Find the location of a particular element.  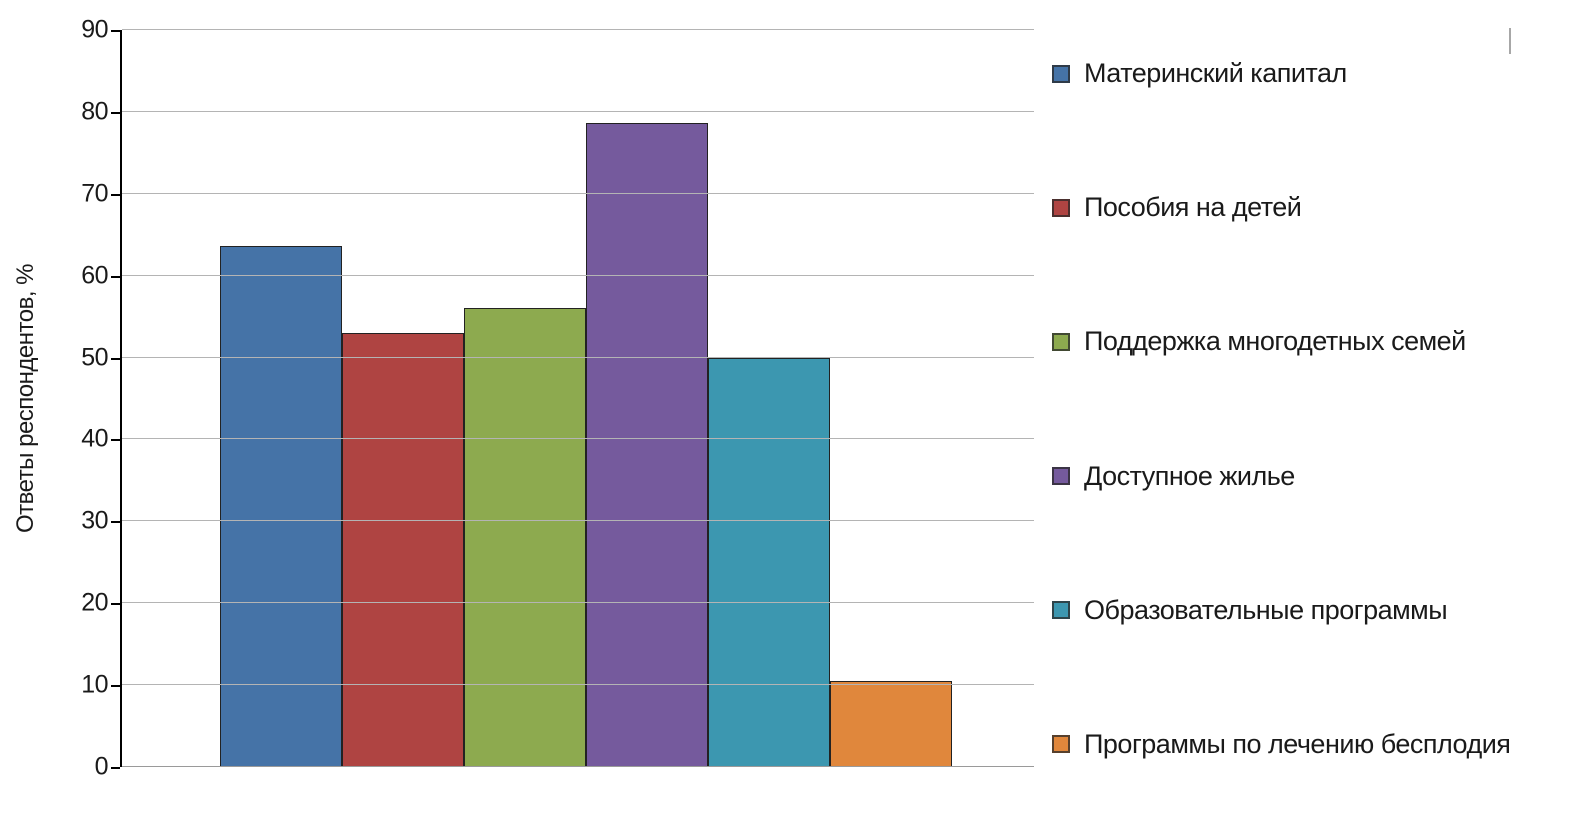

legend-label: Программы по лечению бесплодия is located at coordinates (1297, 743).